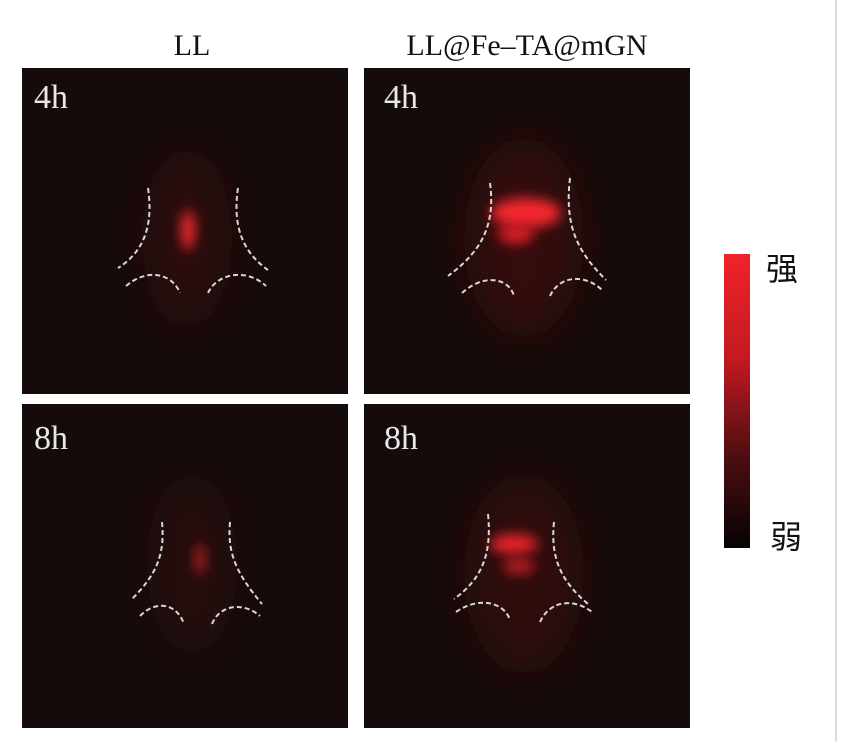 The width and height of the screenshot is (858, 742). Describe the element at coordinates (737, 401) in the screenshot. I see `colorbar` at that location.